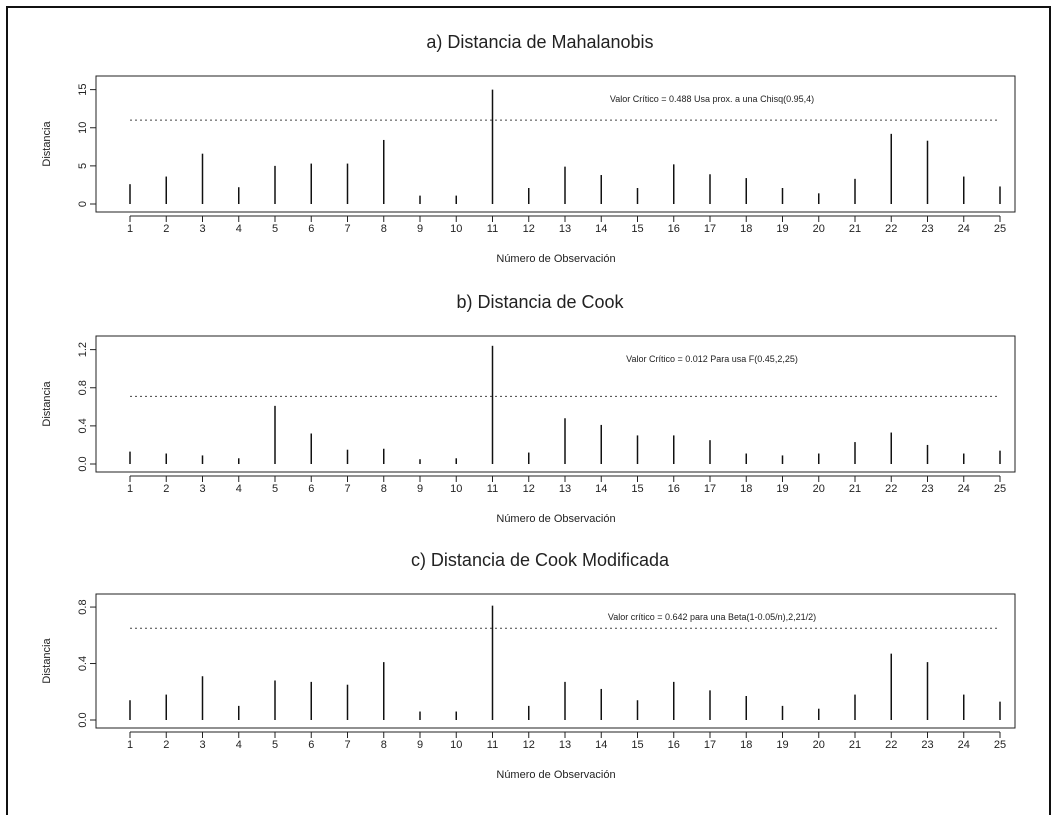  I want to click on y-tick-label: 5, so click(83, 166).